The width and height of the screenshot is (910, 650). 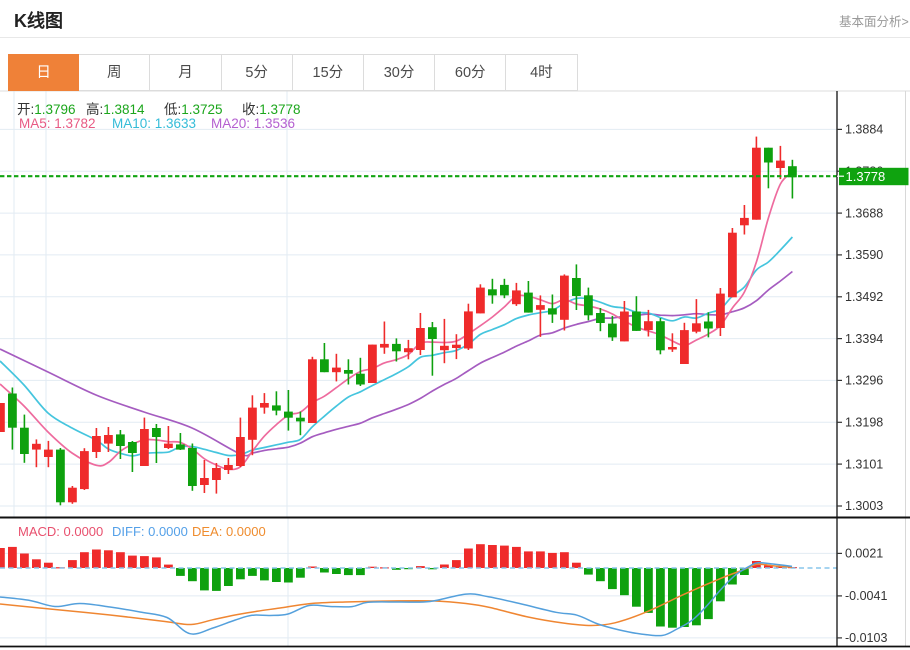 I want to click on svg-text: 1.3003, so click(x=864, y=506).